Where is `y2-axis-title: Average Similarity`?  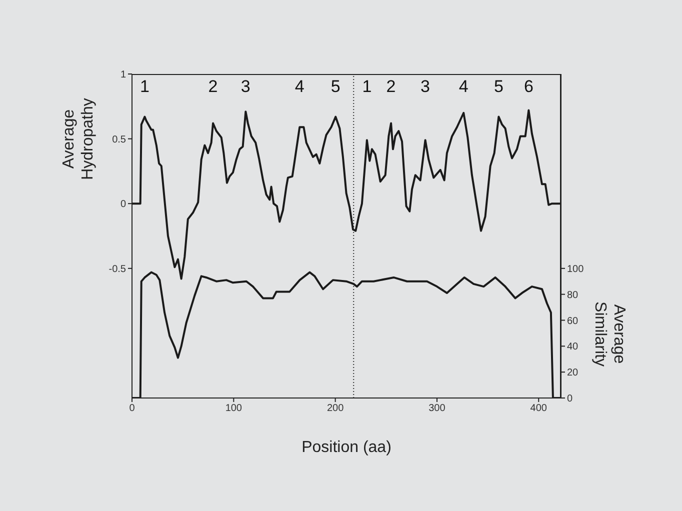
y2-axis-title: Average Similarity is located at coordinates (610, 334).